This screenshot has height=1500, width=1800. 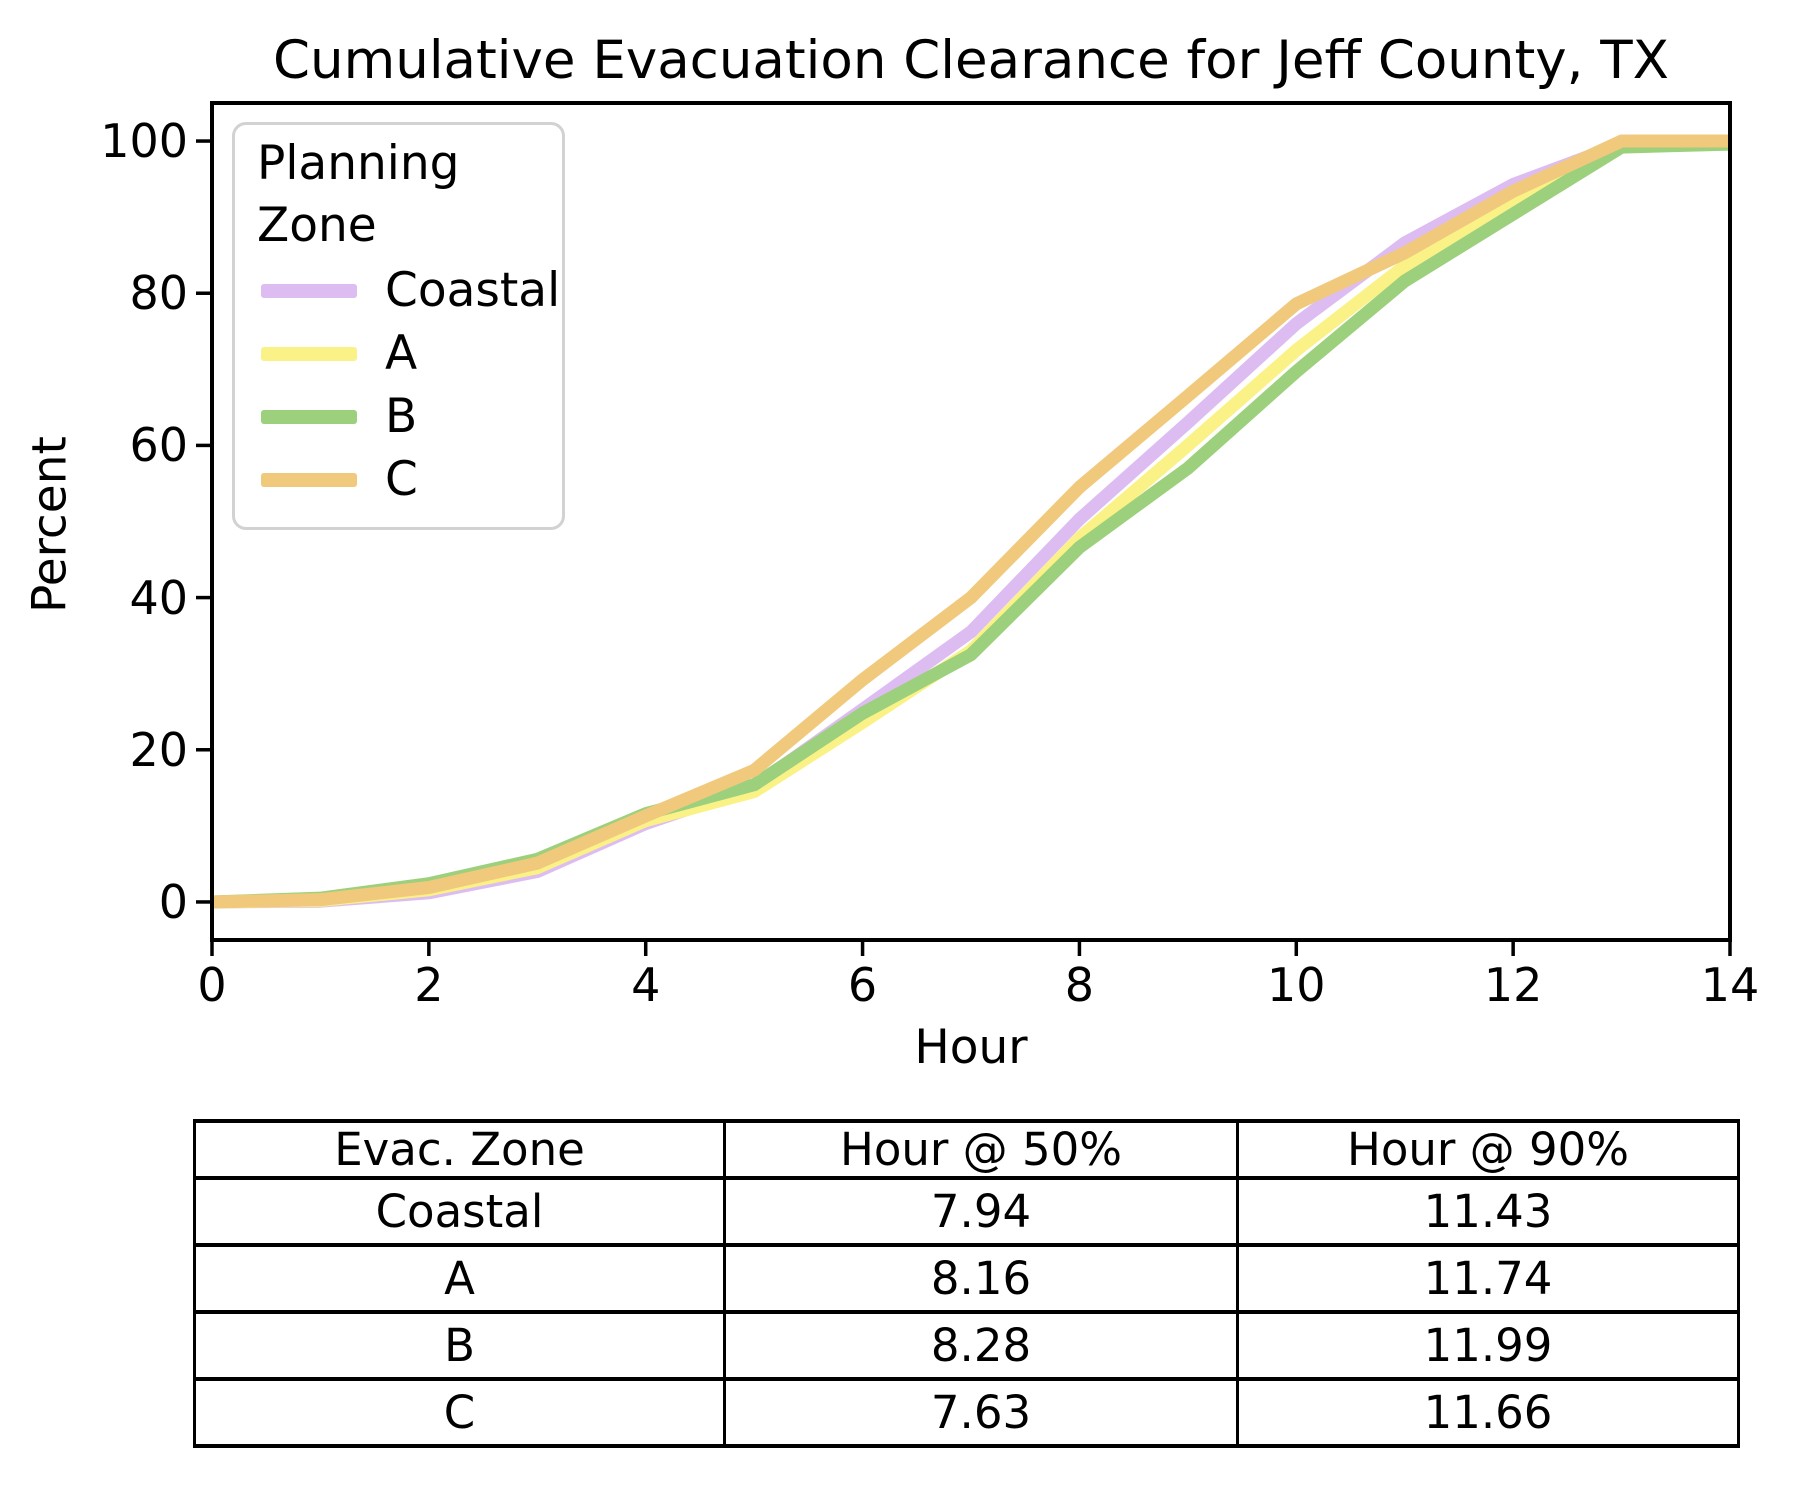 What do you see at coordinates (1730, 985) in the screenshot?
I see `x-tick-label: 14` at bounding box center [1730, 985].